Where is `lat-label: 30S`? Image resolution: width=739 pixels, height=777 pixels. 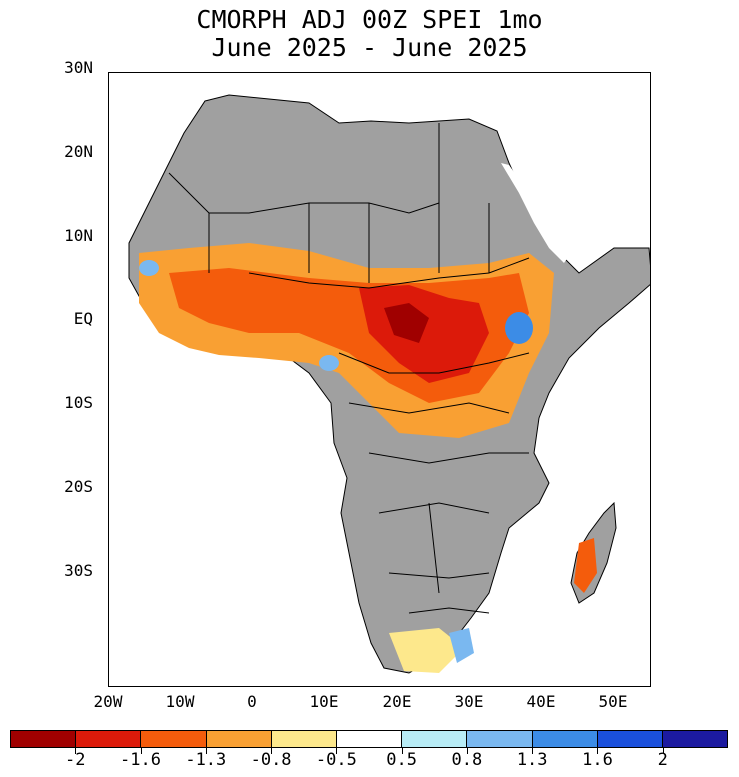
lat-label: 30S is located at coordinates (78, 570).